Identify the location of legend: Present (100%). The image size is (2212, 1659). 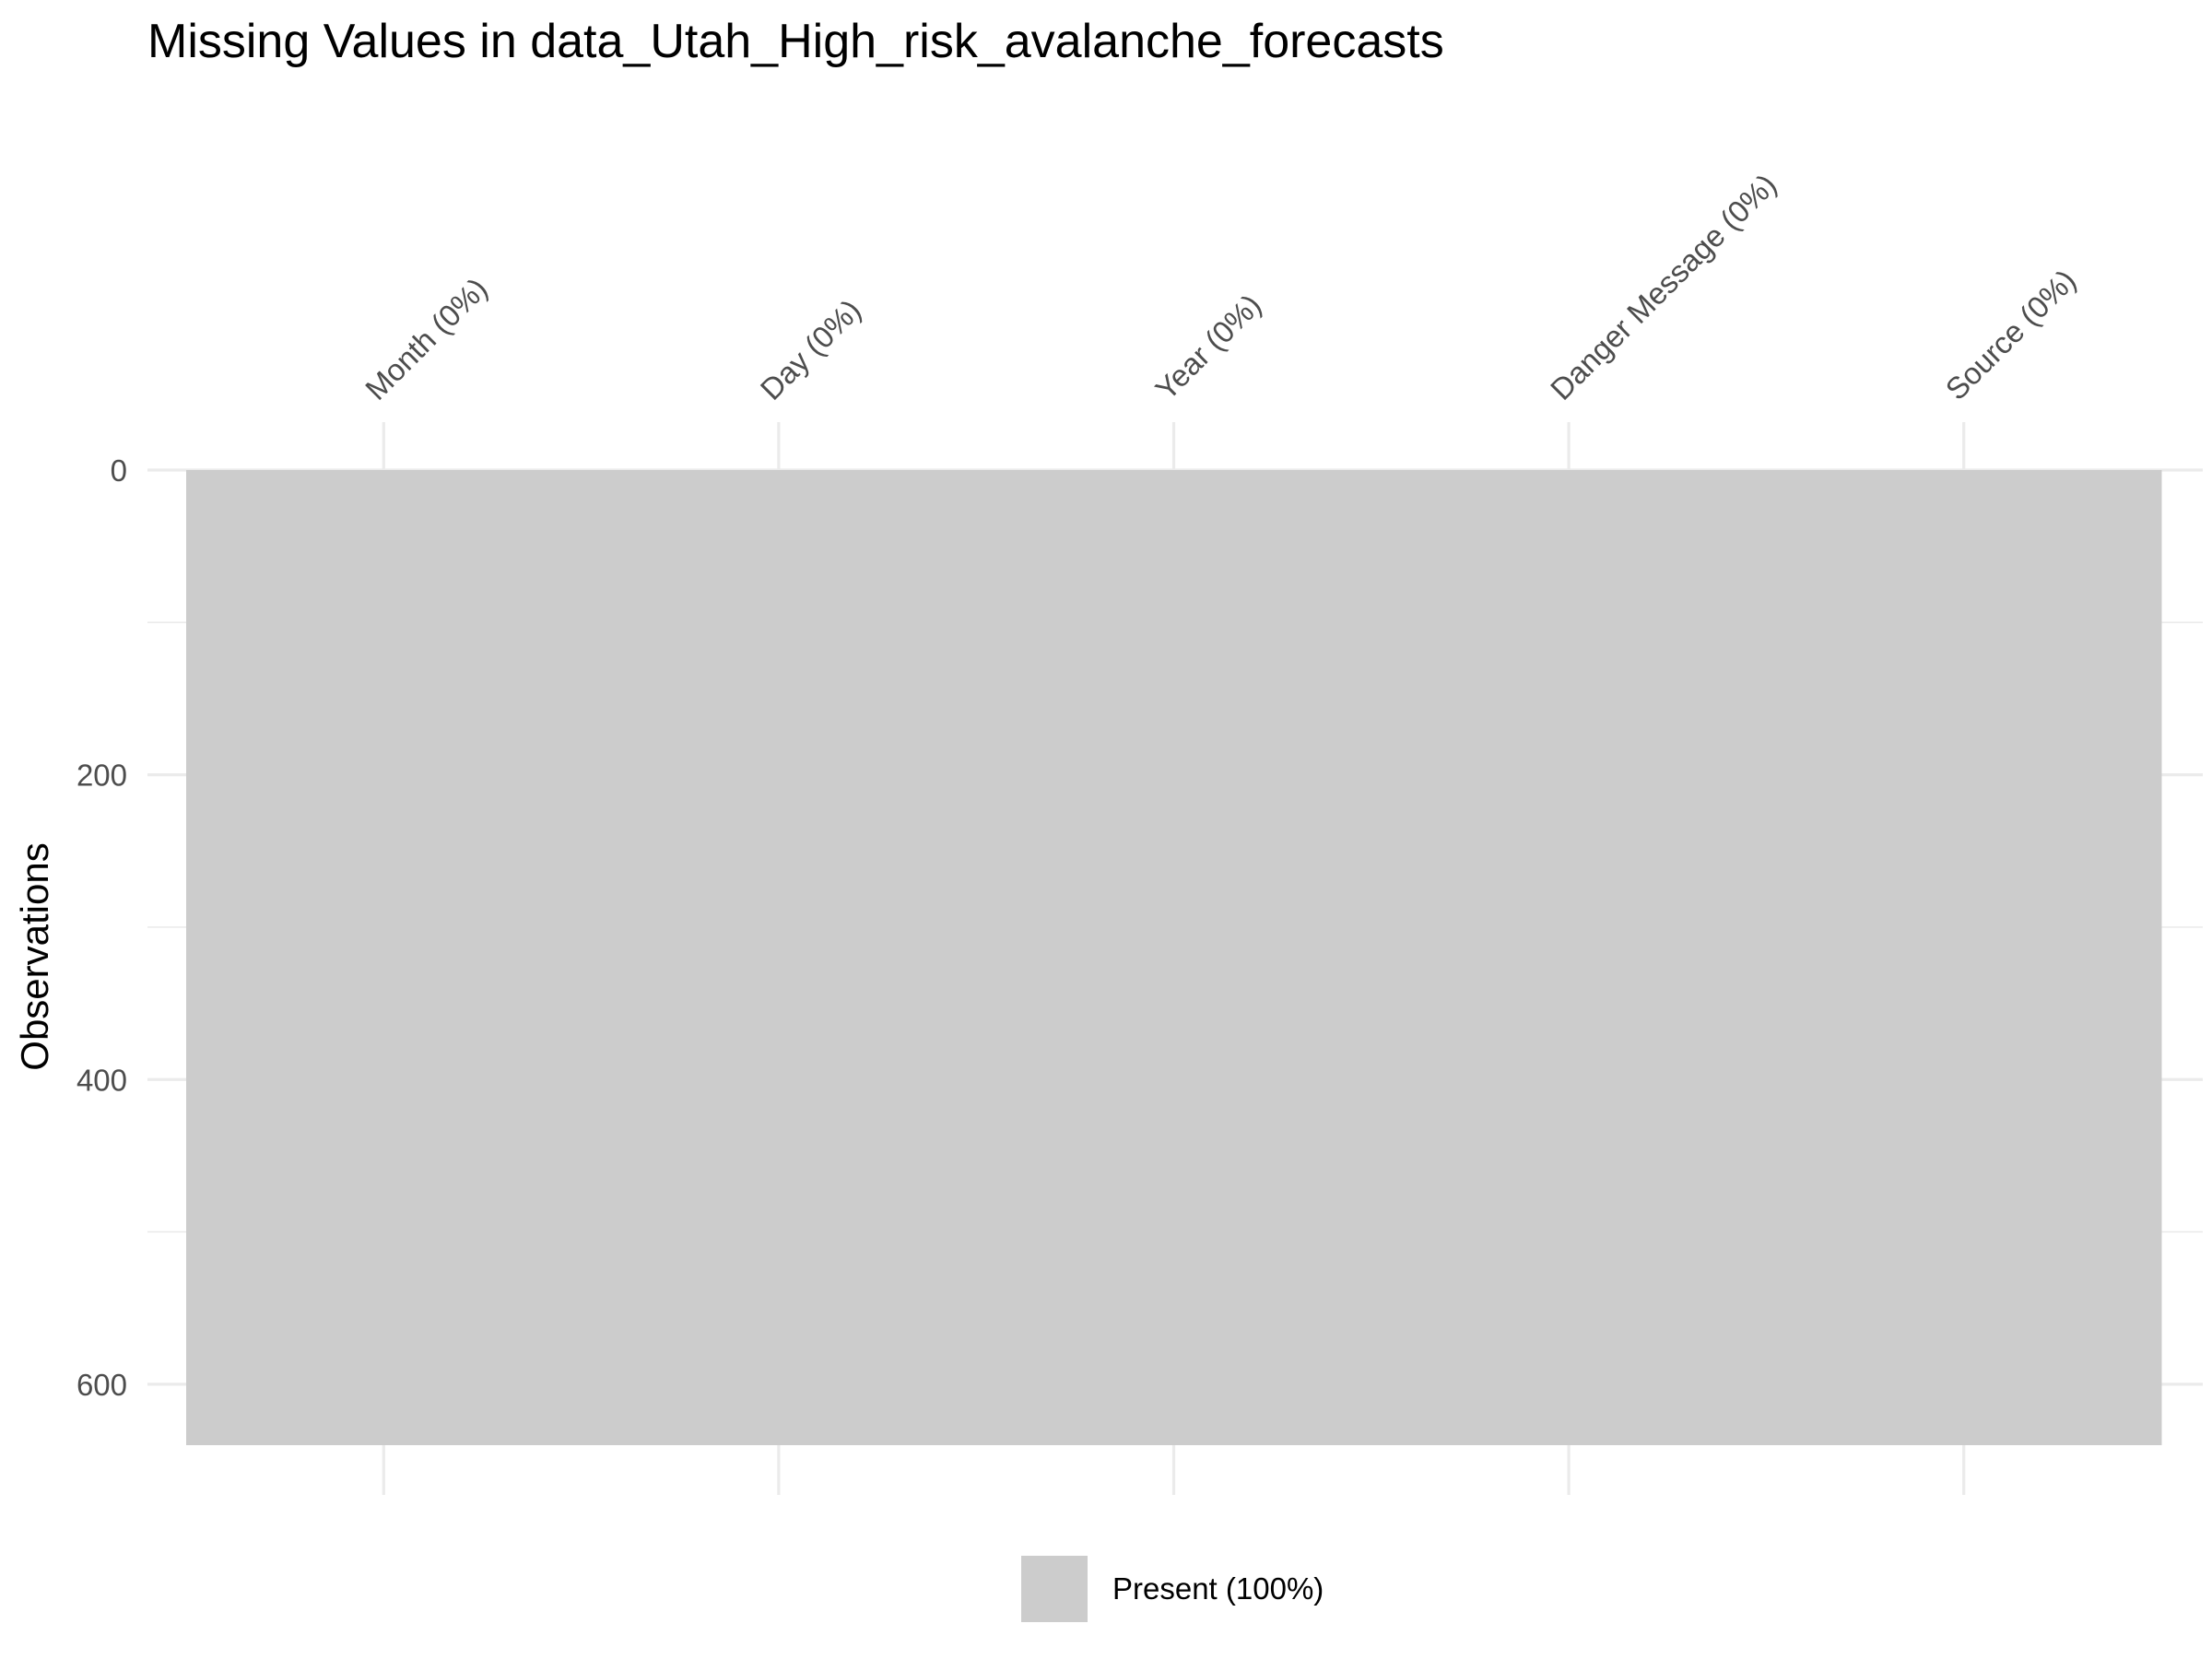
(1172, 1589).